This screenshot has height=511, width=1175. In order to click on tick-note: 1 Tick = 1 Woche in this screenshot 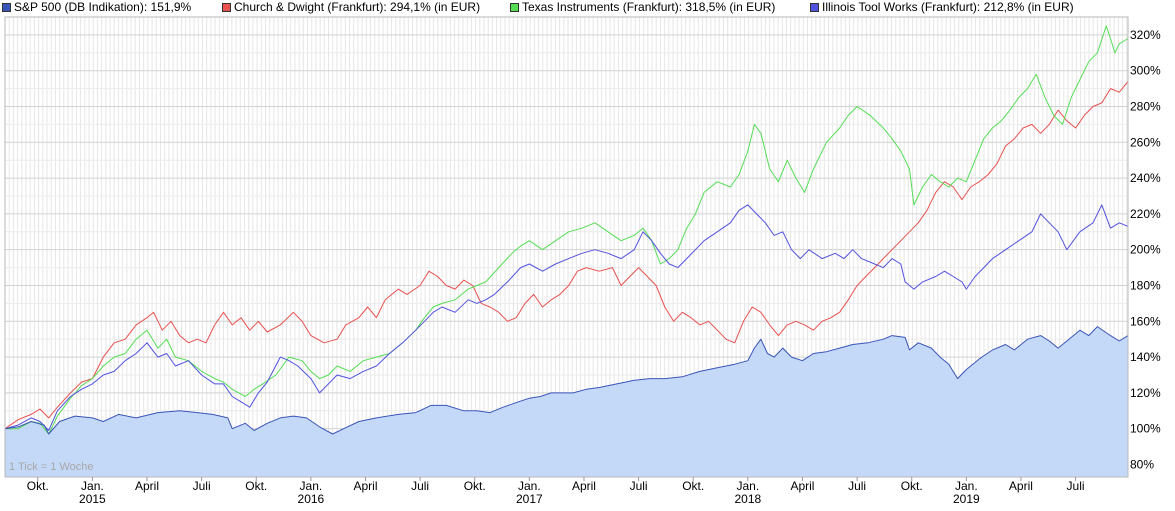, I will do `click(51, 467)`.